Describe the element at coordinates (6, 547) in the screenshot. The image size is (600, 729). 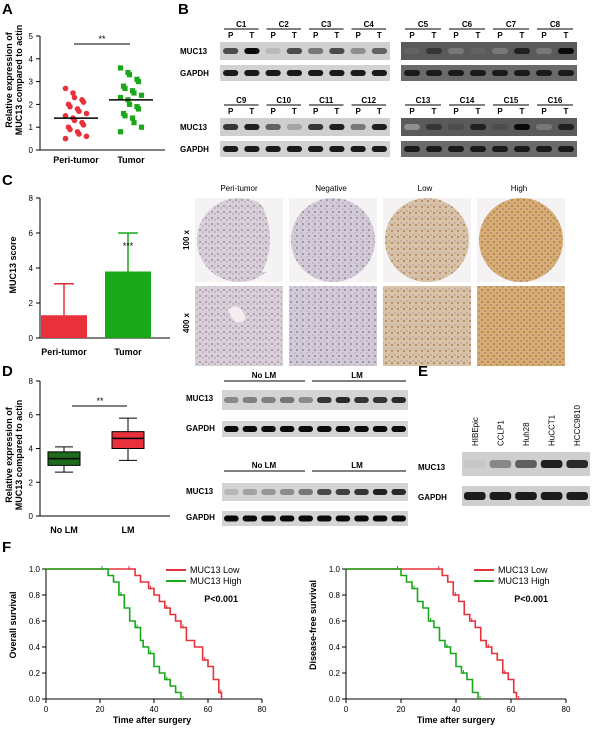
I see `panel-label-f: F` at that location.